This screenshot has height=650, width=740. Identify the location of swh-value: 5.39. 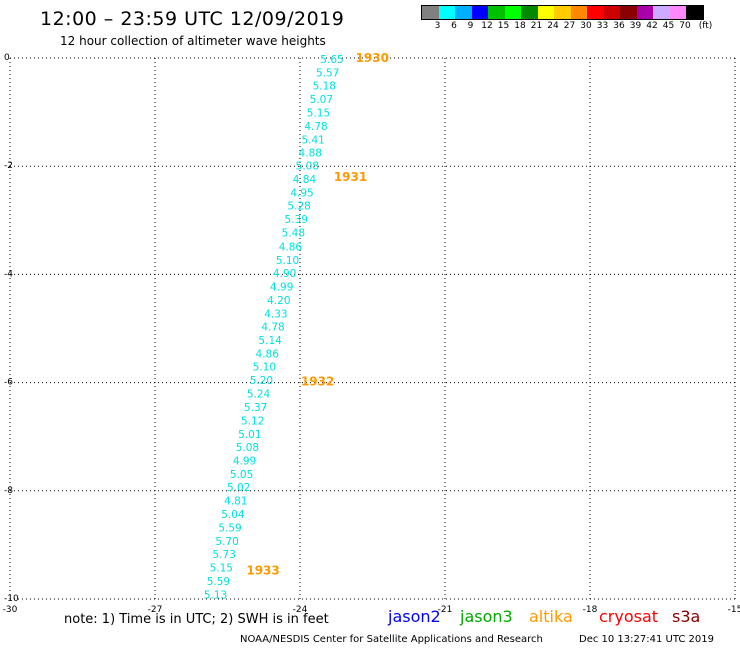
(296, 220).